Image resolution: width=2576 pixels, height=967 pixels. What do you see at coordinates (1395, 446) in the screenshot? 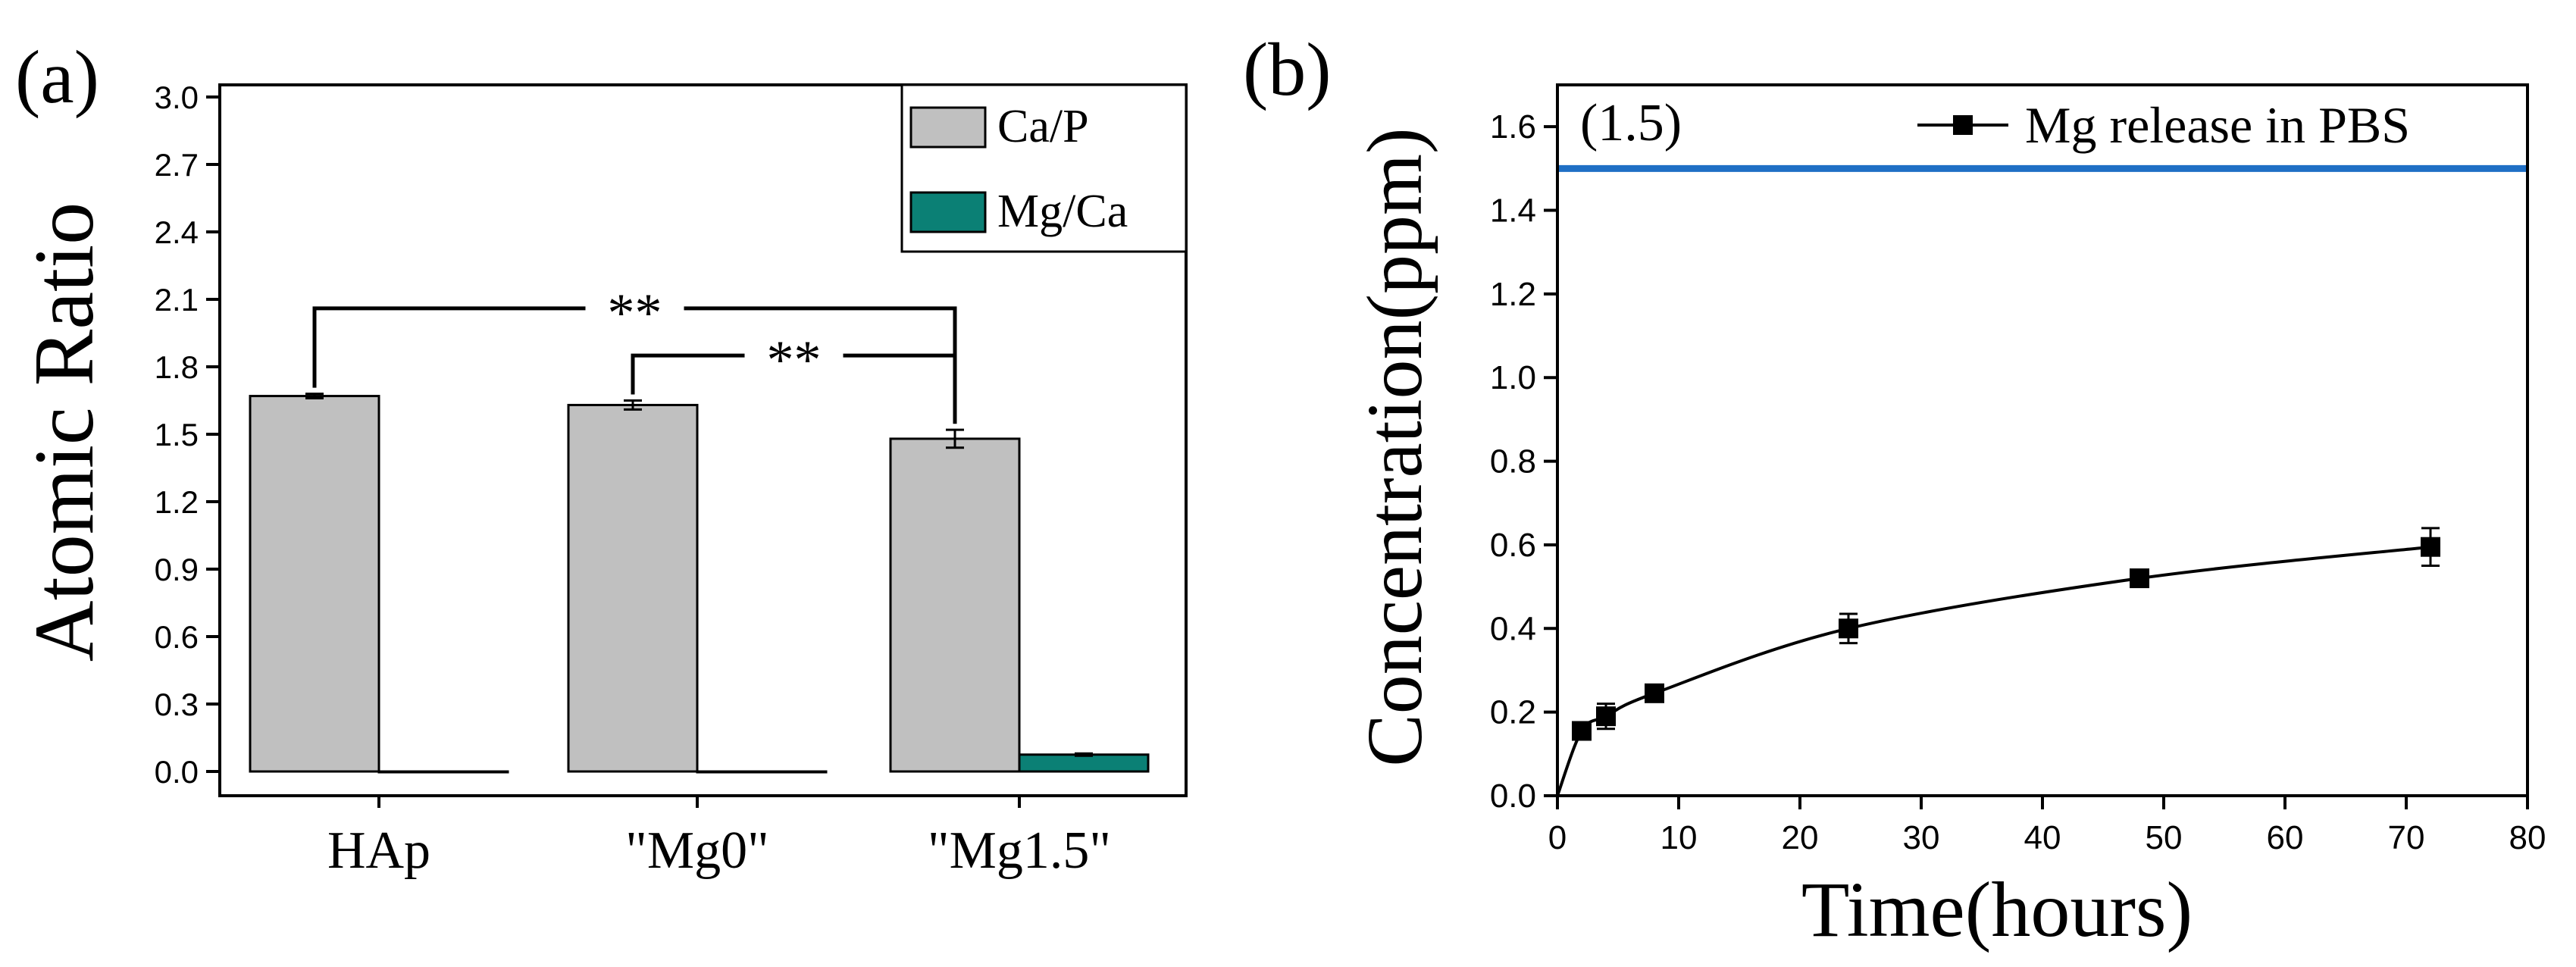
I see `panel-b-y-axis-title: Concentration(ppm)` at bounding box center [1395, 446].